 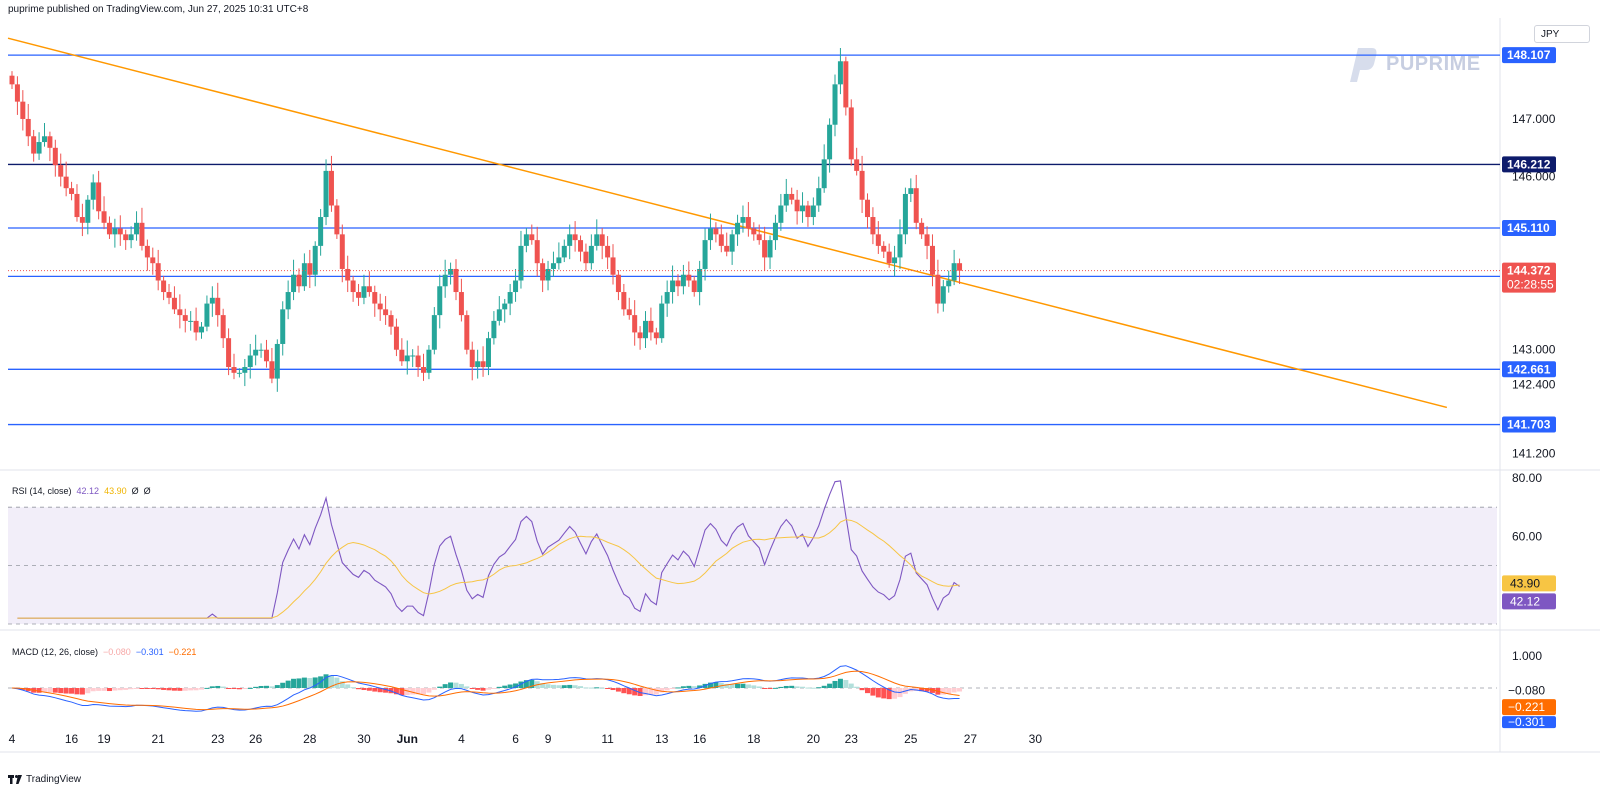 What do you see at coordinates (54, 779) in the screenshot?
I see `tradingview-logo-text: TradingView` at bounding box center [54, 779].